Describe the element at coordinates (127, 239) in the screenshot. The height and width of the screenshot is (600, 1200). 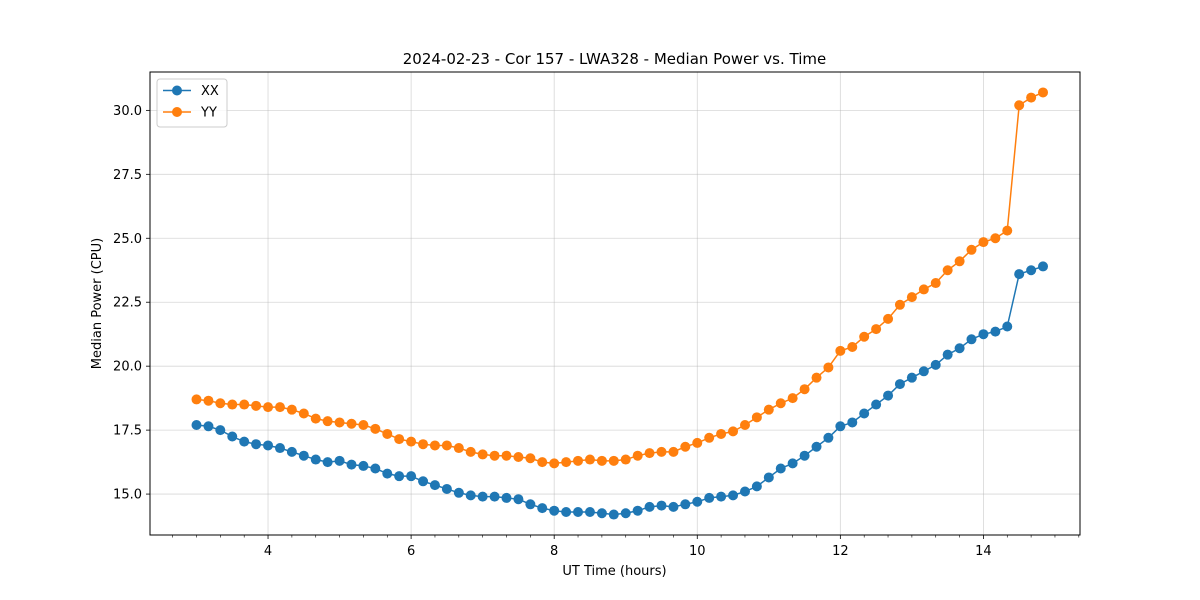
I see `y-tick-label: 25.0` at that location.